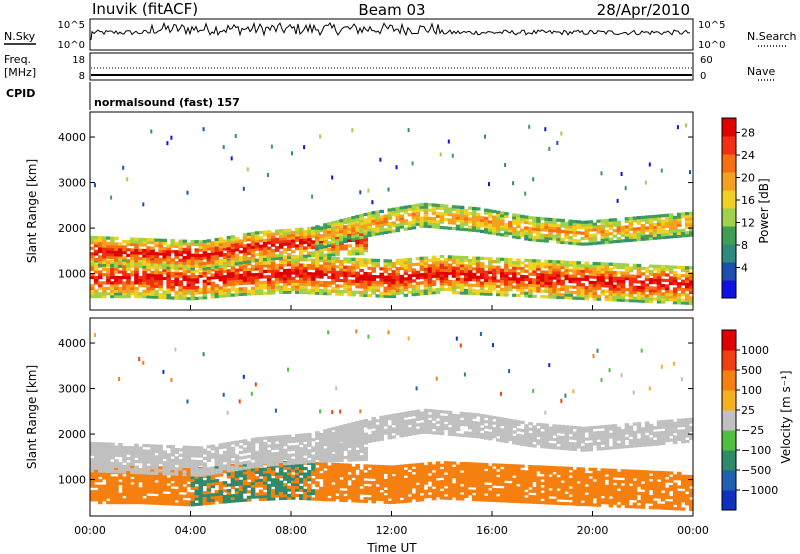  I want to click on scatter-cell, so click(227, 412).